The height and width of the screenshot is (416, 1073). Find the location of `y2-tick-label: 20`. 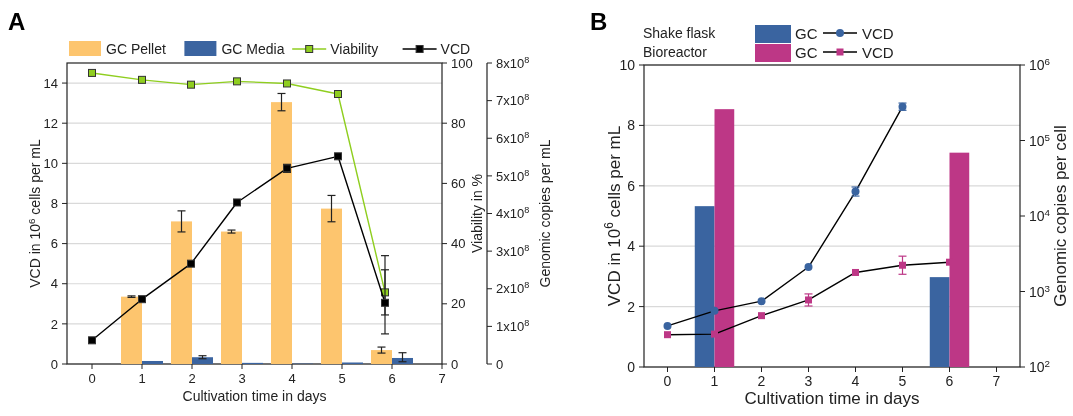

y2-tick-label: 20 is located at coordinates (458, 304).